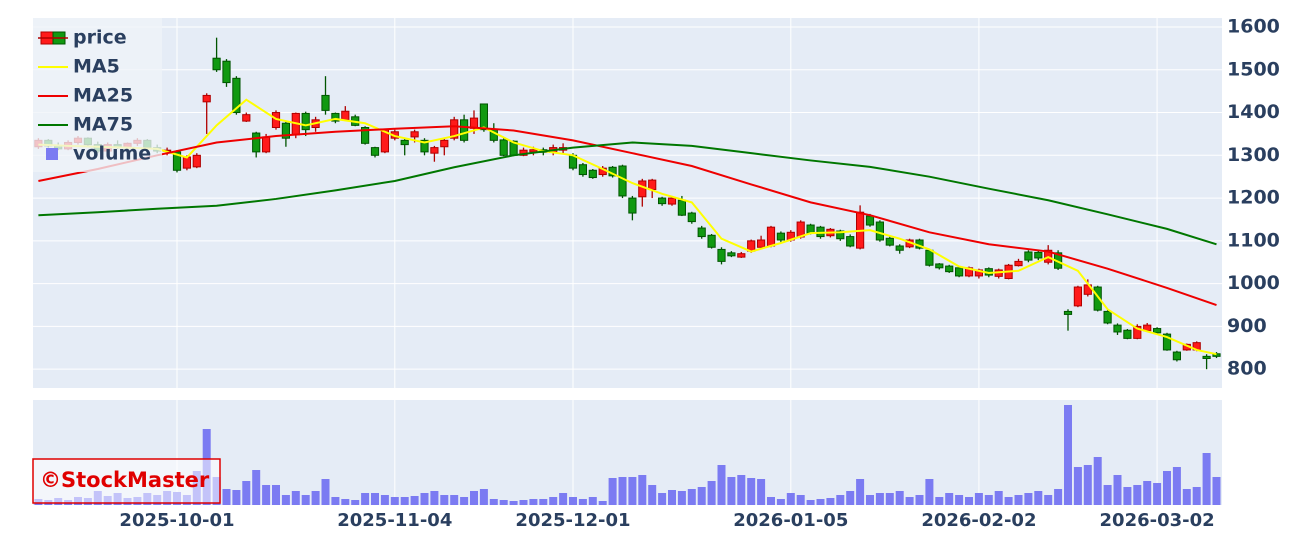 The image size is (1291, 547). Describe the element at coordinates (1253, 112) in the screenshot. I see `y-tick-label: 1400` at that location.